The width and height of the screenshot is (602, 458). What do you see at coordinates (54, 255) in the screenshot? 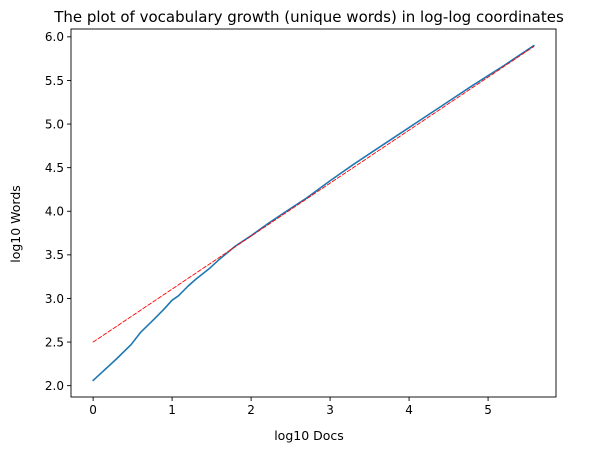
I see `y-tick-label: 3.5` at bounding box center [54, 255].